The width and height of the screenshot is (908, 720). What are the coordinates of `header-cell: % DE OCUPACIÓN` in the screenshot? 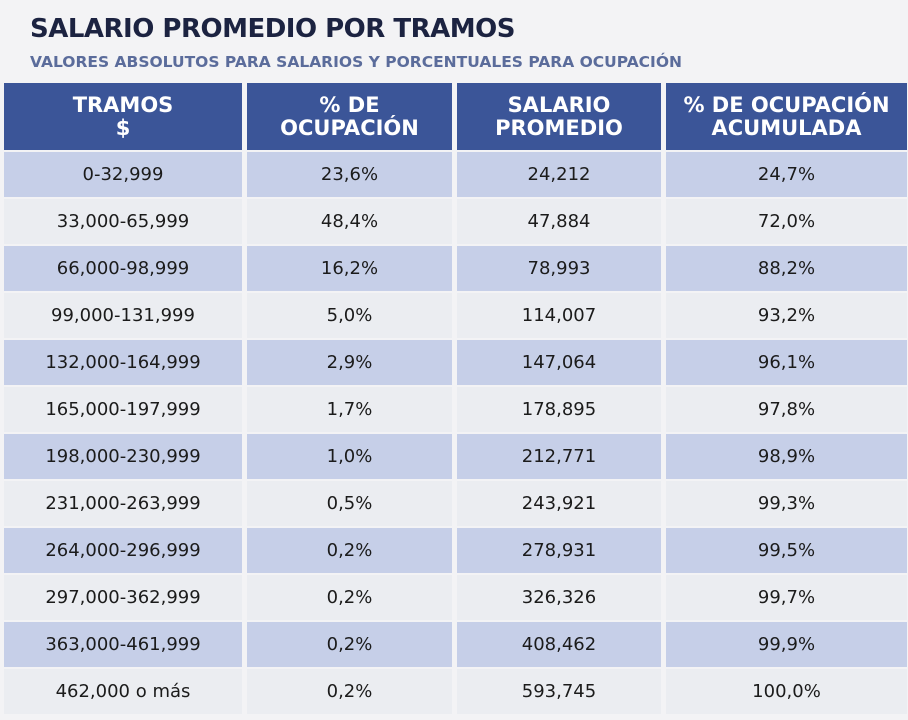 It's located at (349, 116).